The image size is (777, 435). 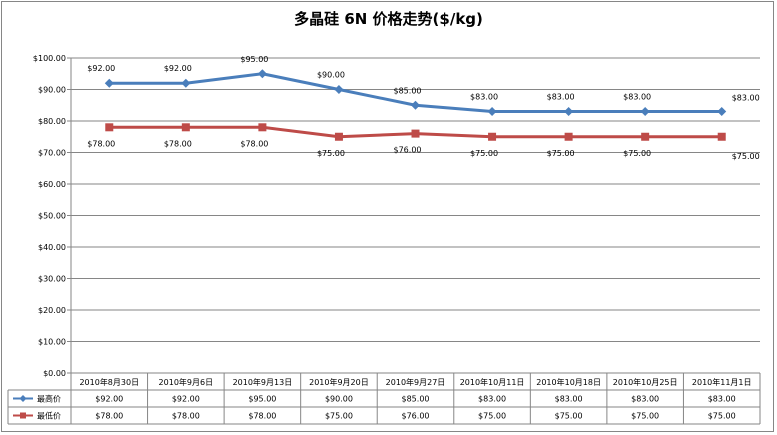 I want to click on y-tick-label: $90.00, so click(x=52, y=90).